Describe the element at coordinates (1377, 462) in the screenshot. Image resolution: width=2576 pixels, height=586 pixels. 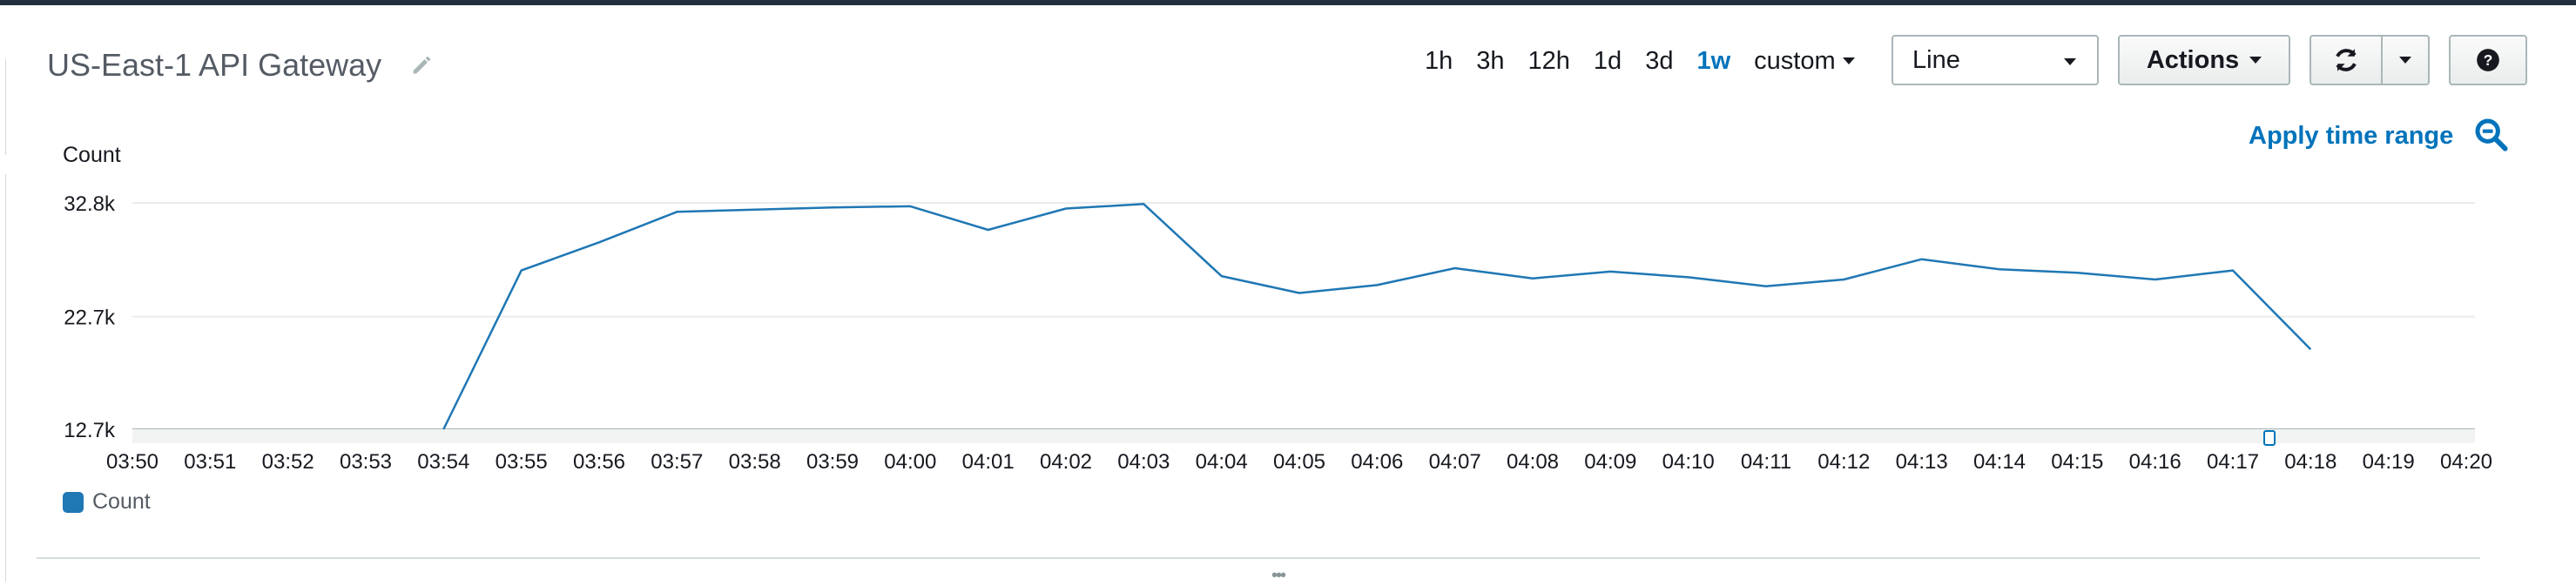
I see `x-tick-label: 04:06` at that location.